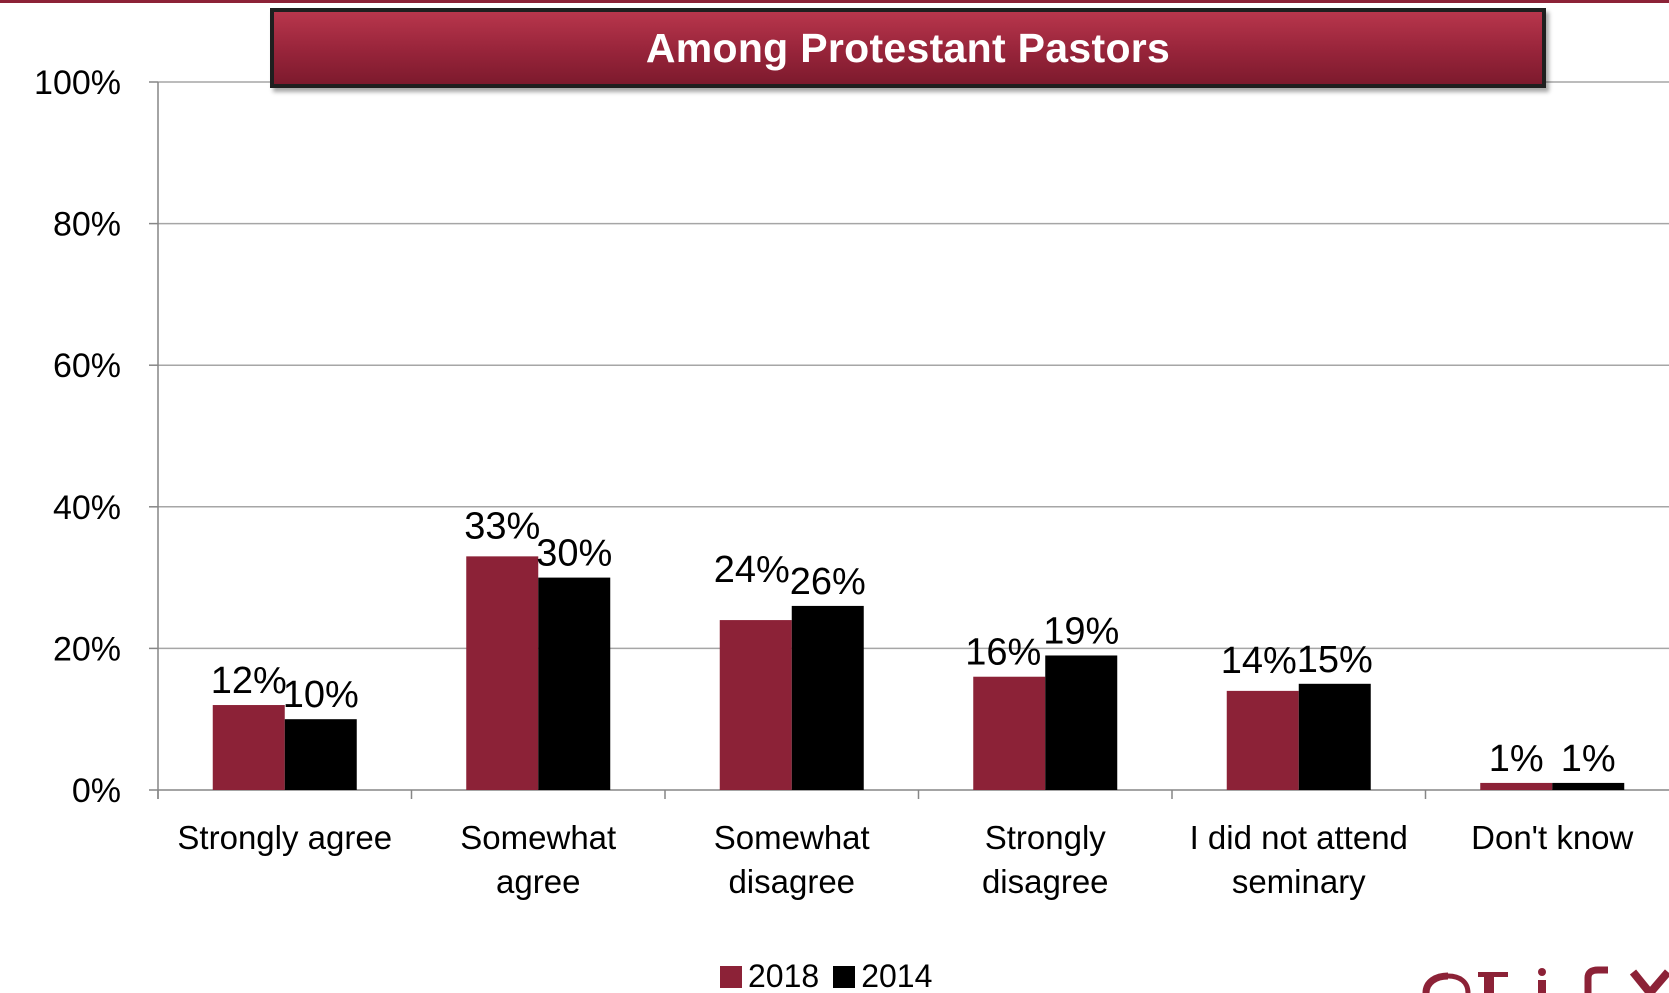 The width and height of the screenshot is (1669, 993). I want to click on legend: 2018 2014, so click(826, 975).